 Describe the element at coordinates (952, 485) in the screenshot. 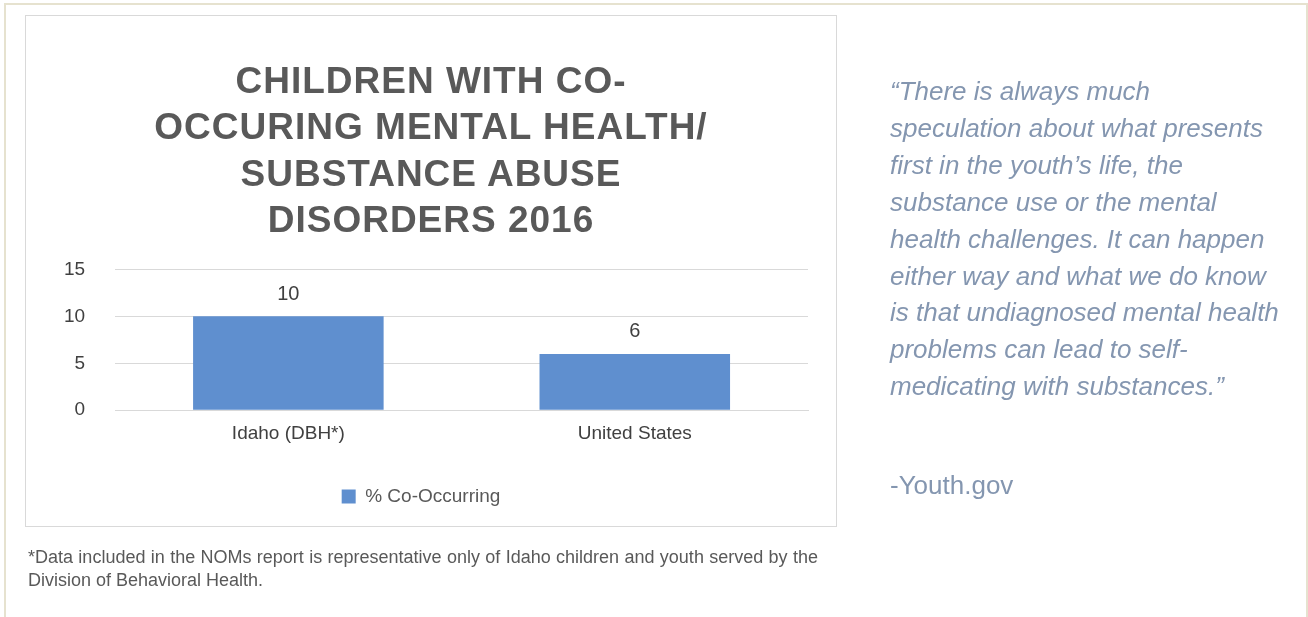

I see `text: -Youth.gov` at that location.